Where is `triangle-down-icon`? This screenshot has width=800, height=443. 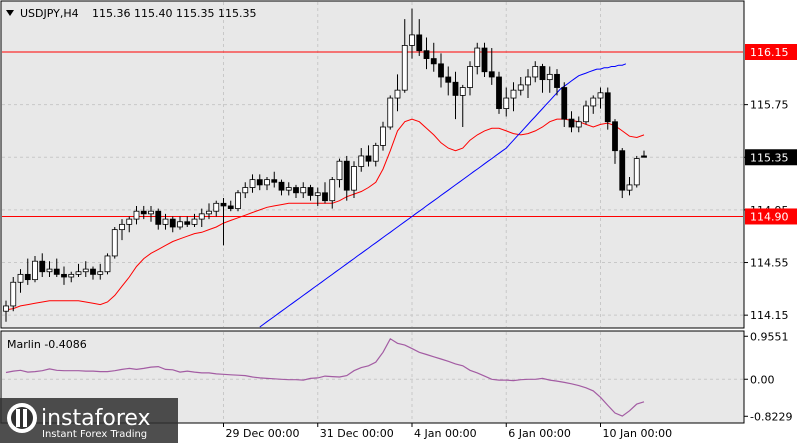
triangle-down-icon is located at coordinates (10, 13).